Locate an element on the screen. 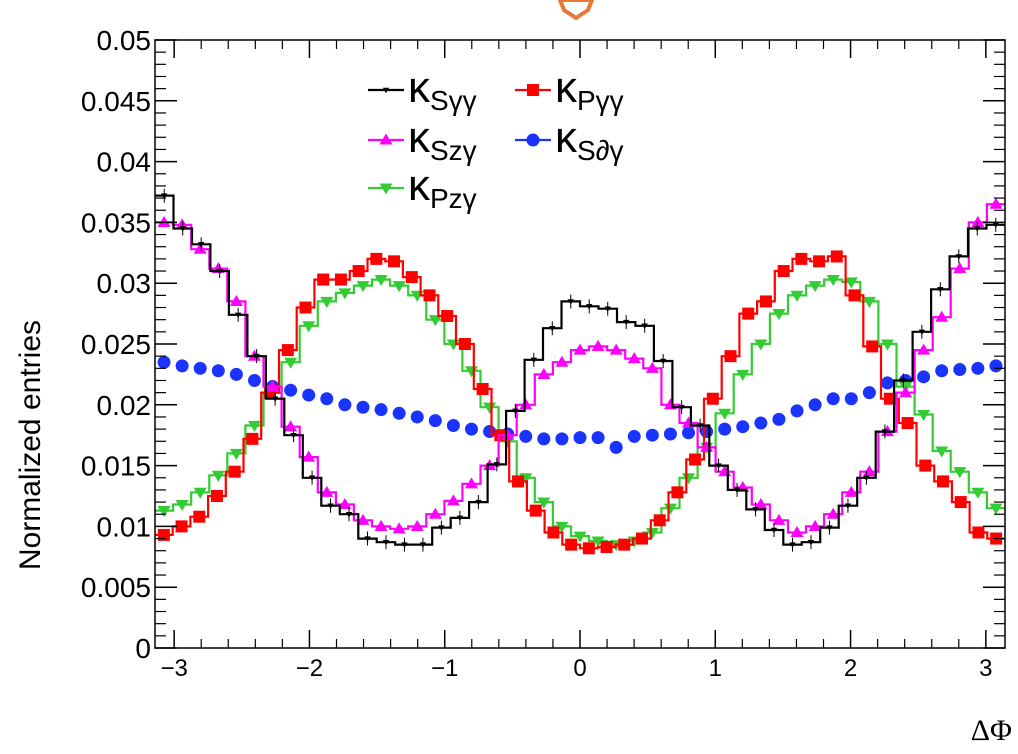  y-tick-label: 0.02 is located at coordinates (124, 405).